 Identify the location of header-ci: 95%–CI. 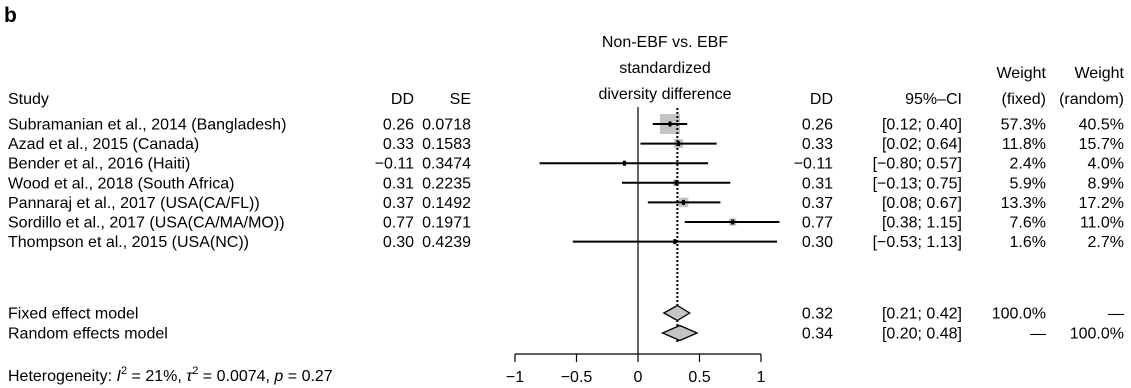
(933, 99).